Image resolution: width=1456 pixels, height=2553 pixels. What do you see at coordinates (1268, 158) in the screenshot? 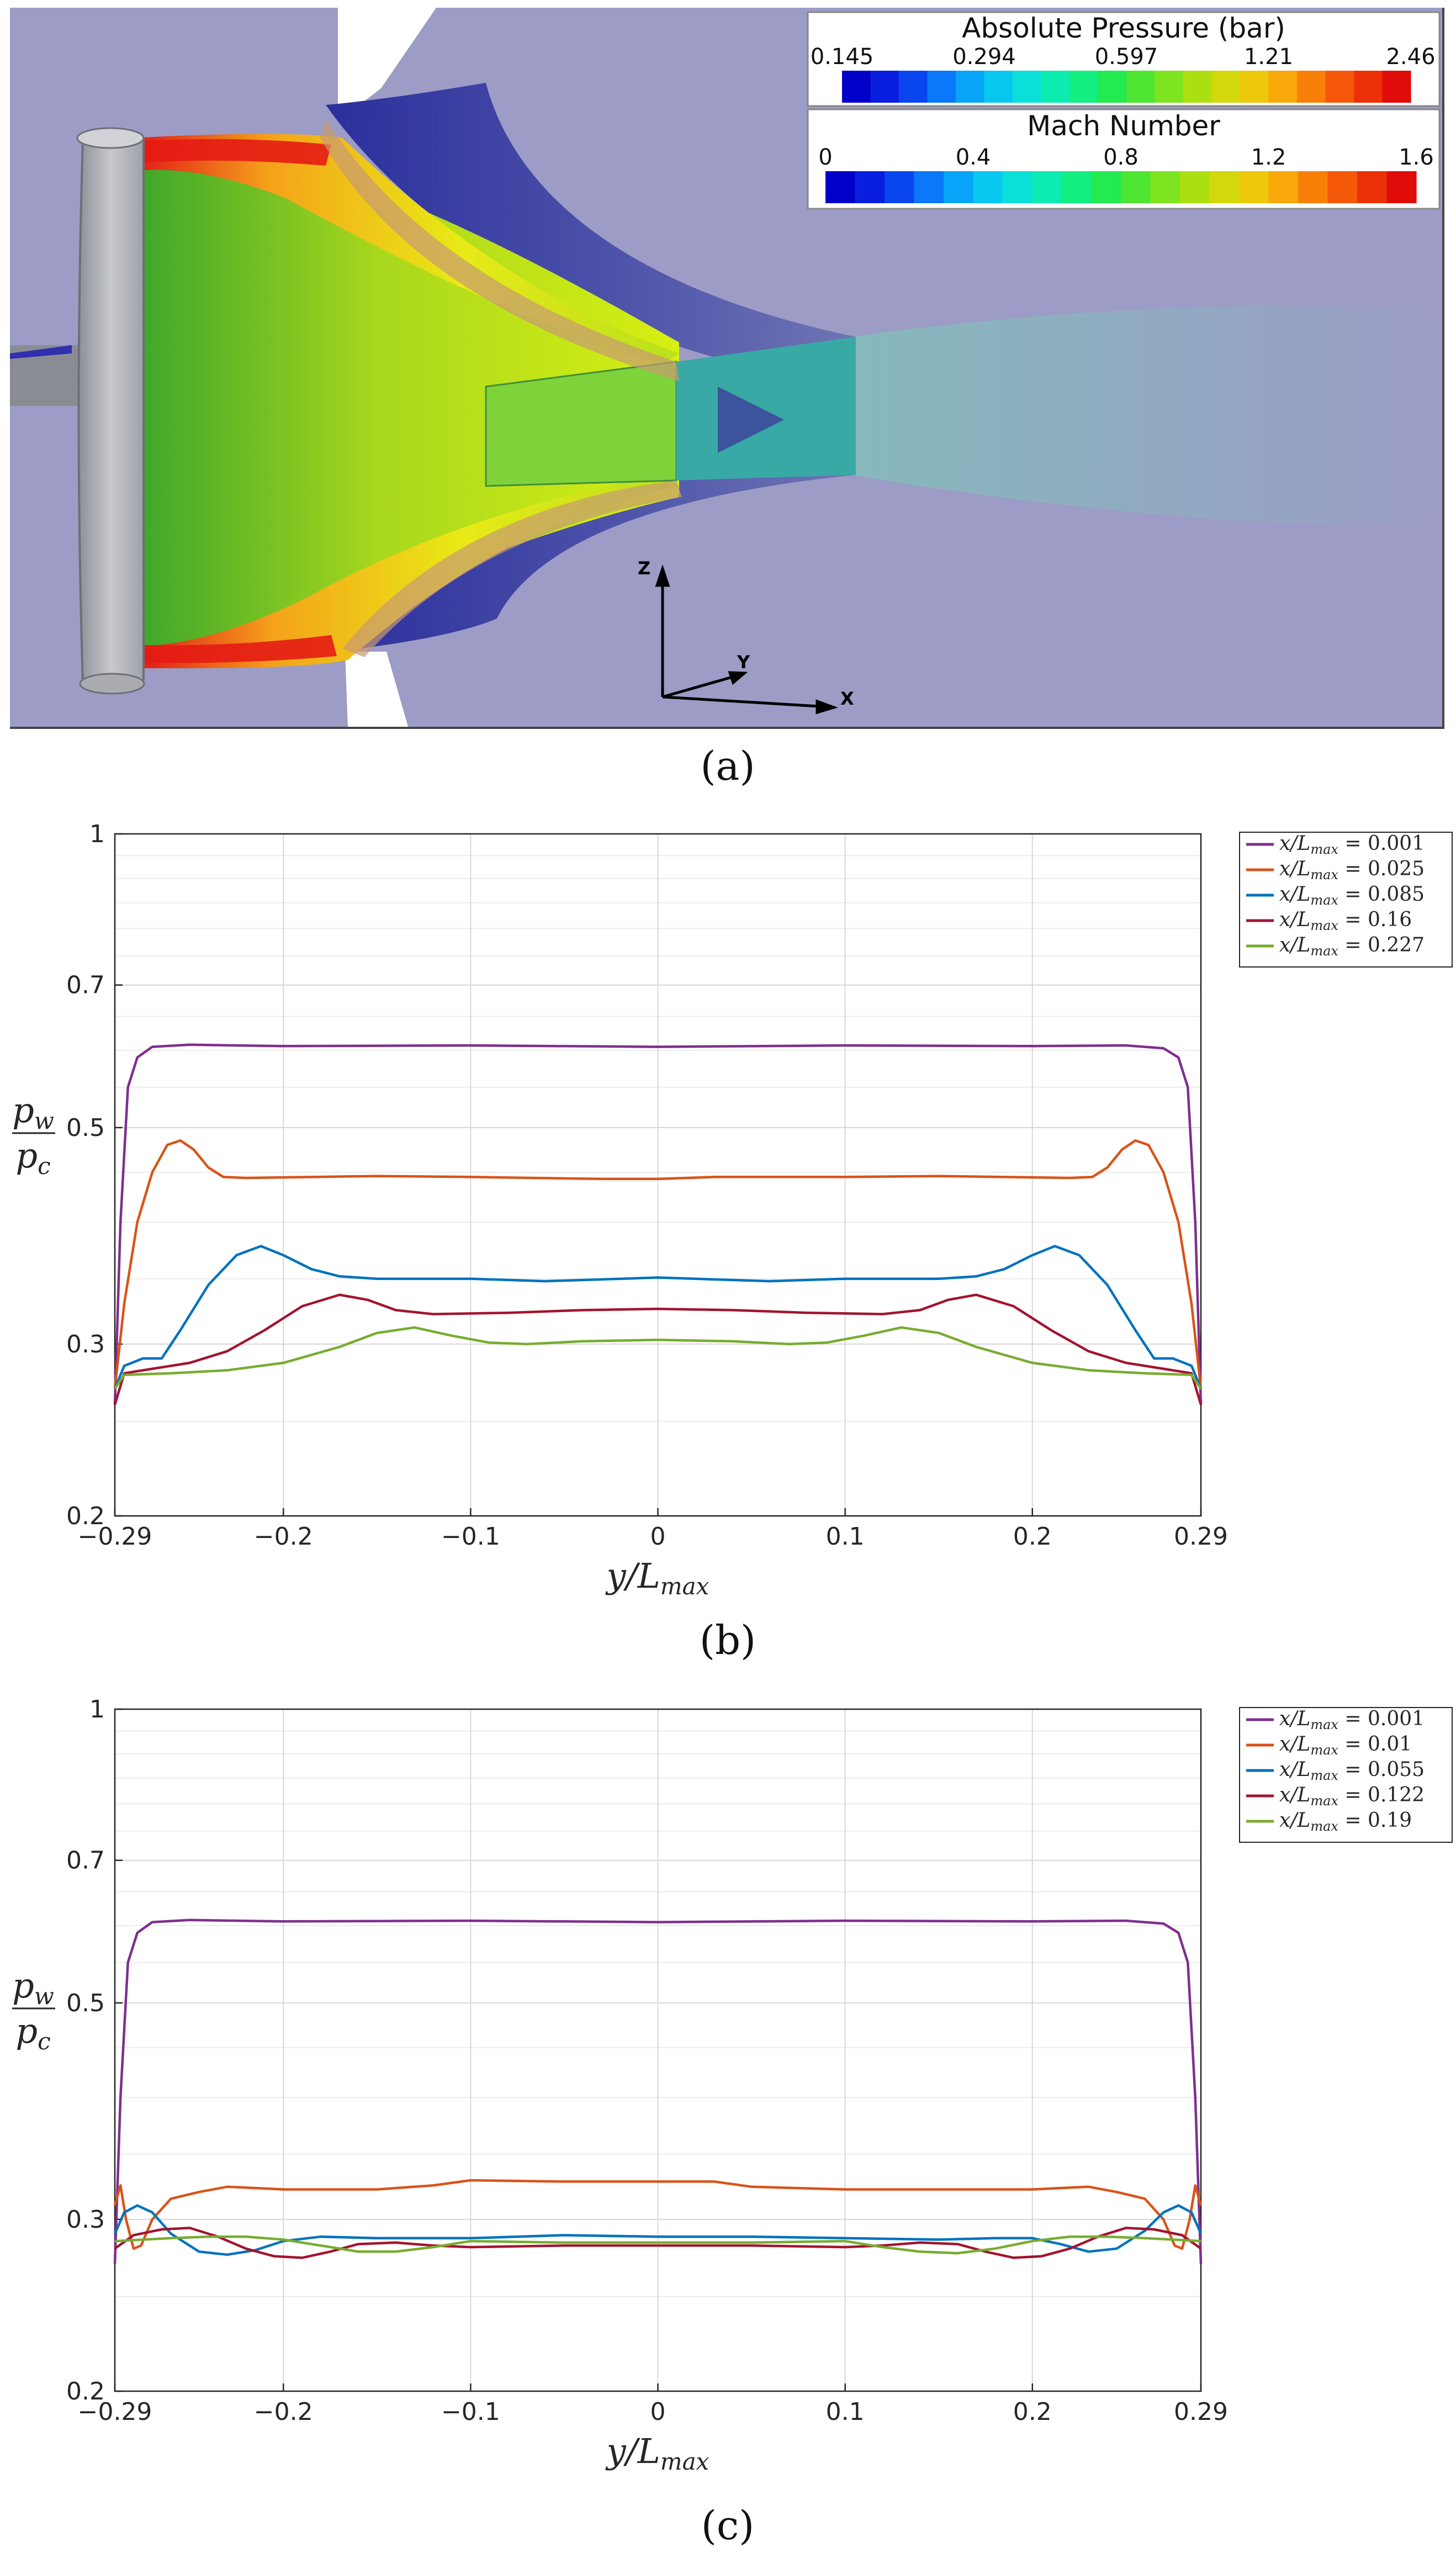
I see `mach-tick-label: 1.2` at bounding box center [1268, 158].